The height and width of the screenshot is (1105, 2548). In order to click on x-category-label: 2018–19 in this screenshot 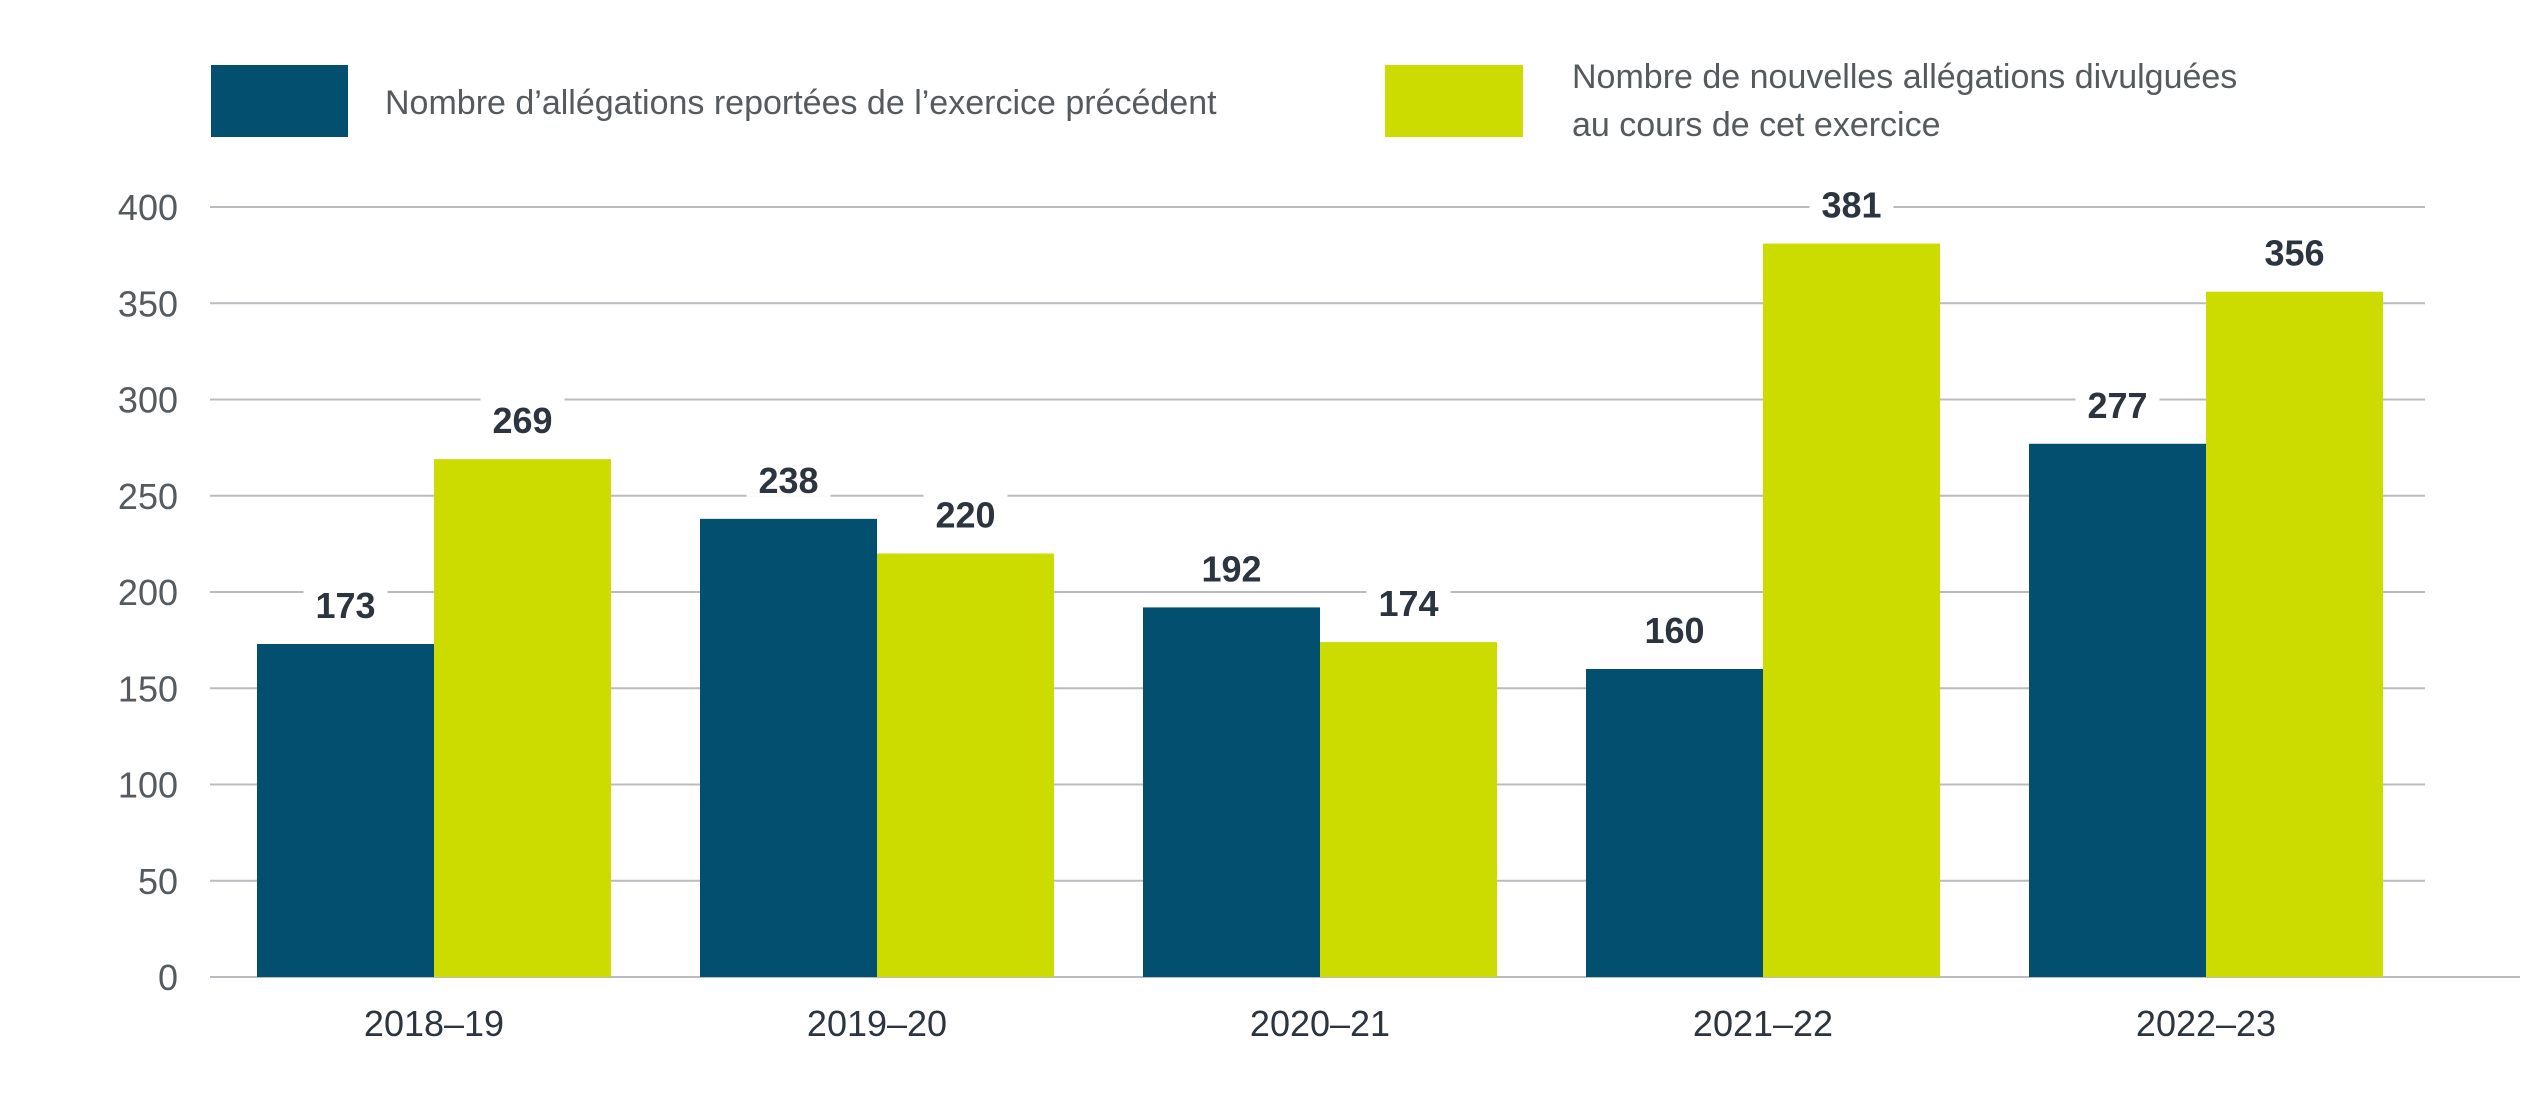, I will do `click(434, 1023)`.